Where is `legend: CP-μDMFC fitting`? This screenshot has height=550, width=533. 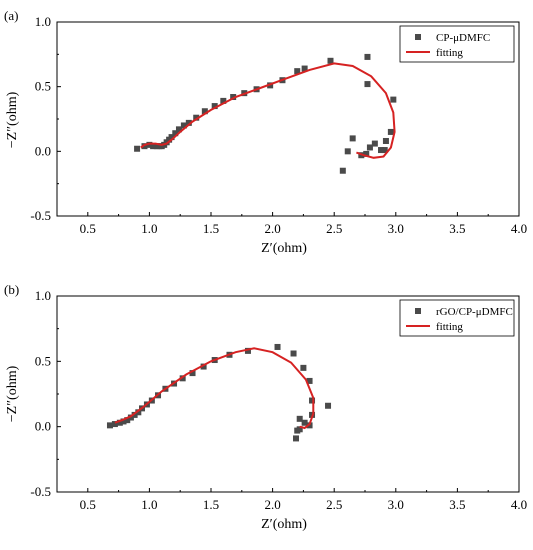
legend: CP-μDMFC fitting is located at coordinates (457, 44).